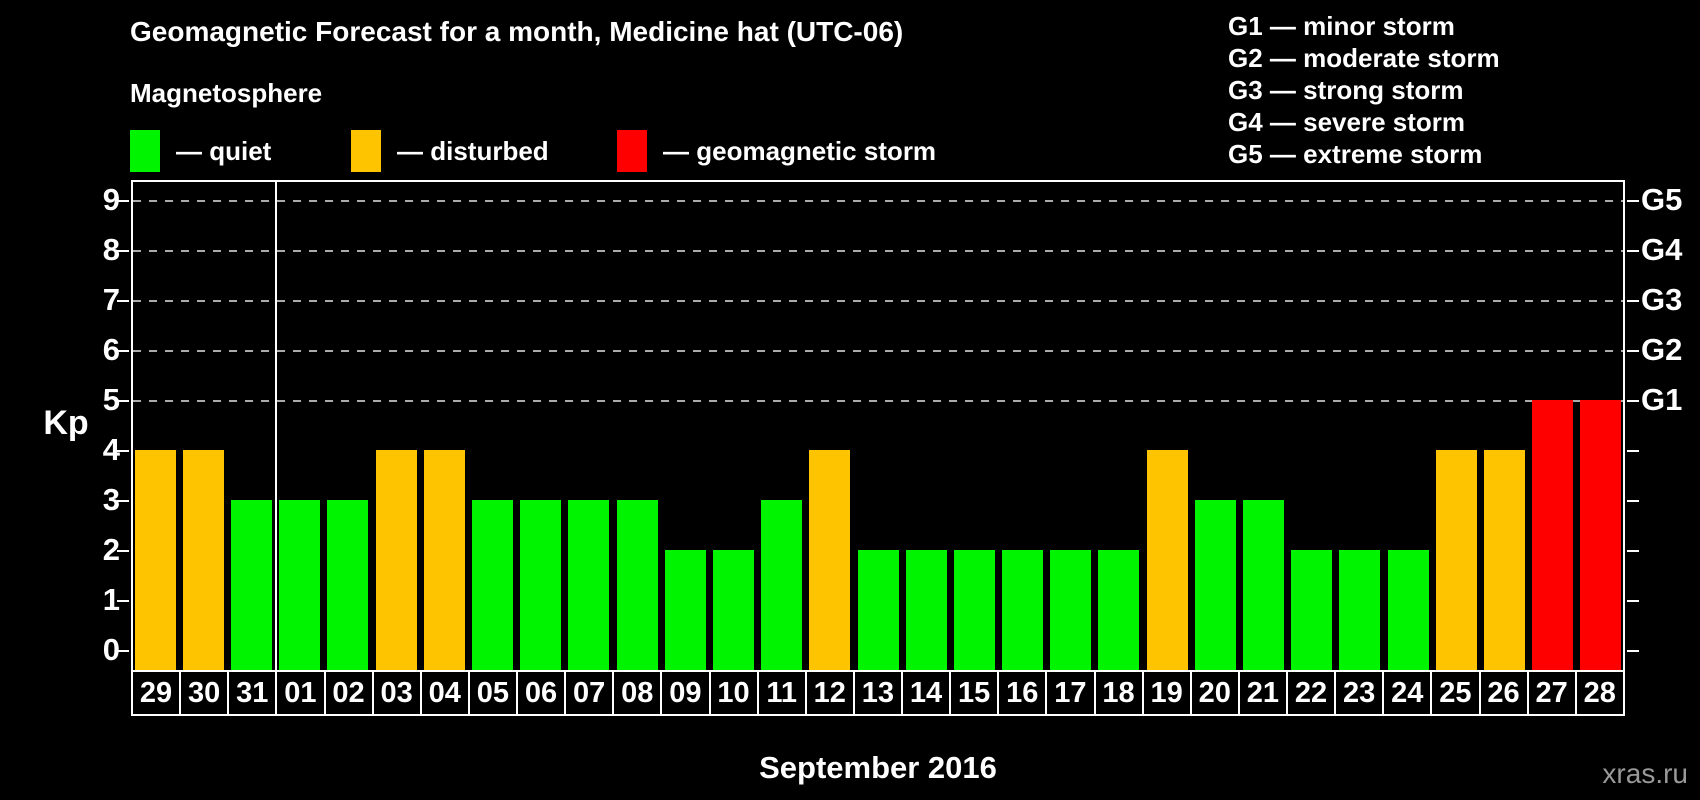  I want to click on y-tick-label-9: 9, so click(111, 199).